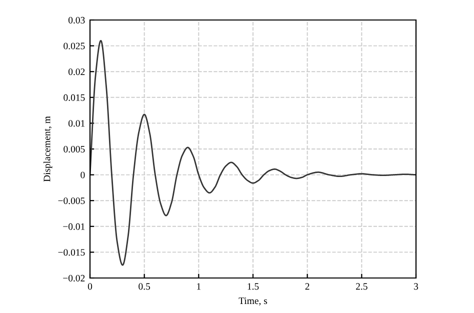 The width and height of the screenshot is (474, 313). I want to click on y-tick-label: −0.02, so click(74, 278).